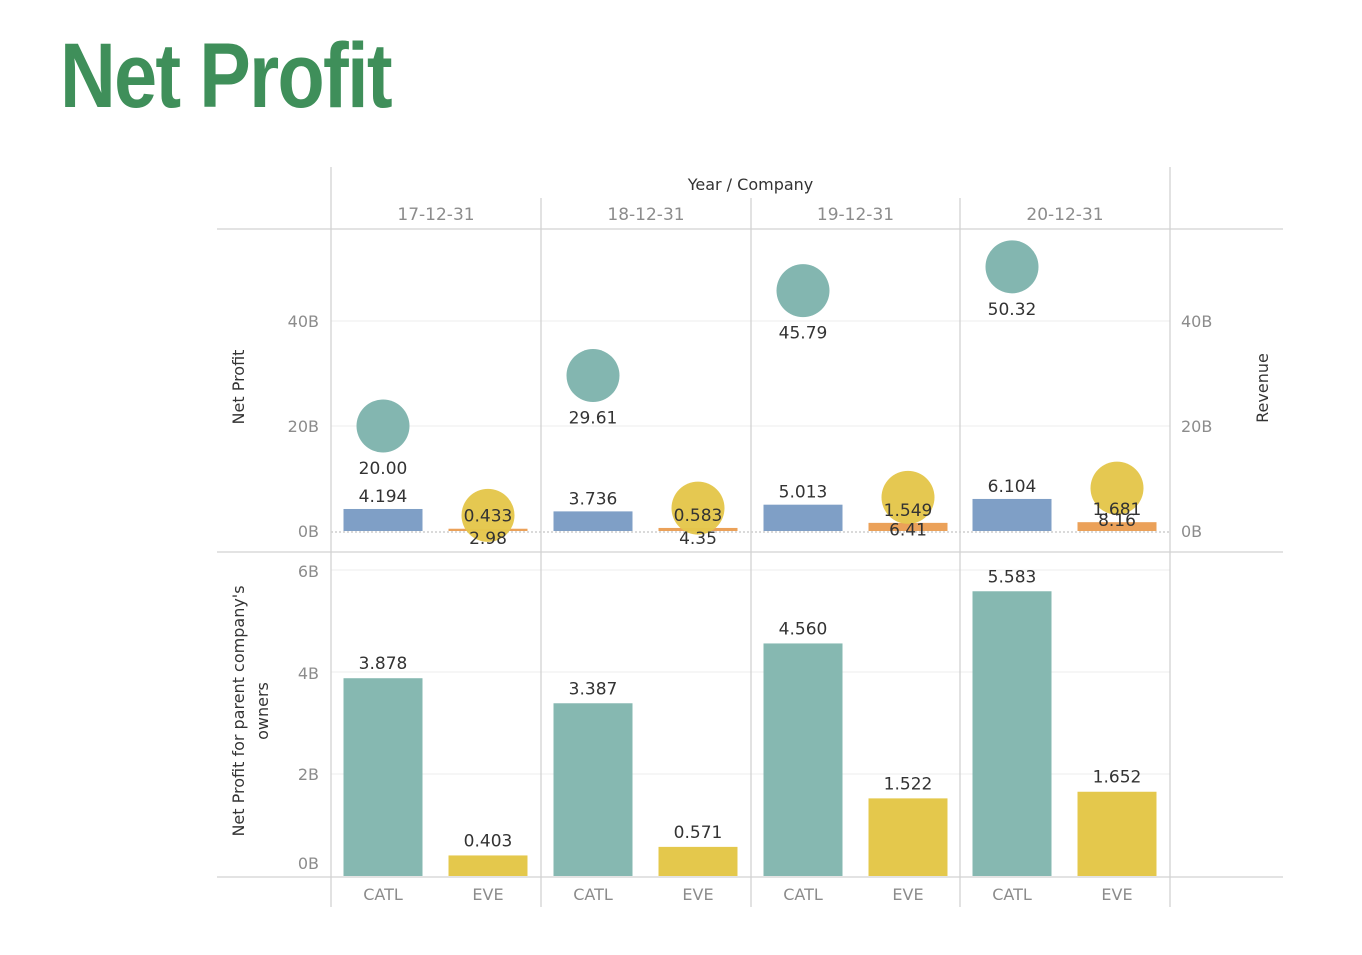 The height and width of the screenshot is (955, 1362). Describe the element at coordinates (1012, 577) in the screenshot. I see `parent-profit-label: 5.583` at that location.